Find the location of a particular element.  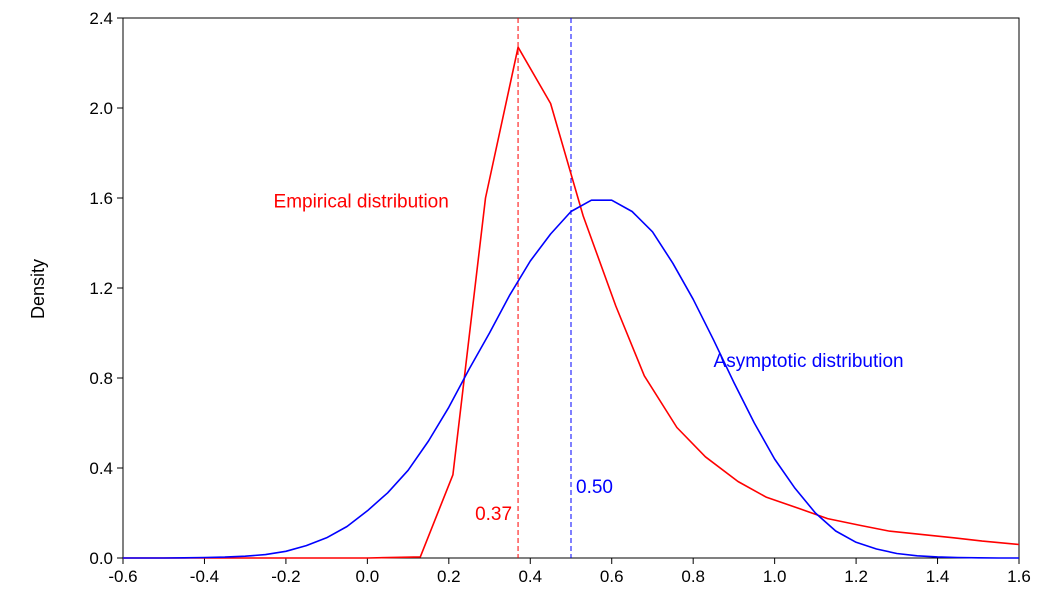

reference-label-empirical: 0.37 is located at coordinates (493, 514).